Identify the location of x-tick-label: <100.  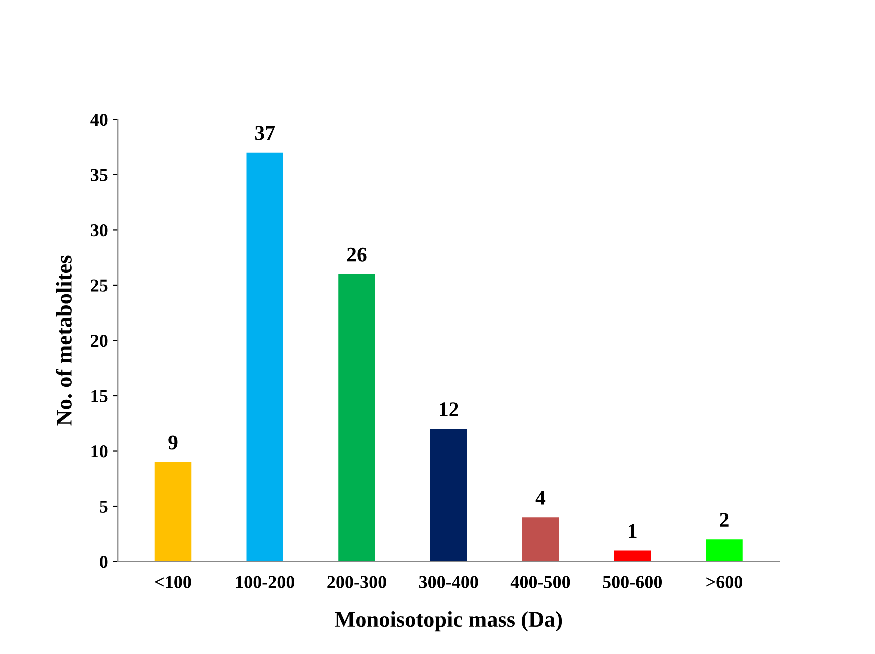
(173, 582).